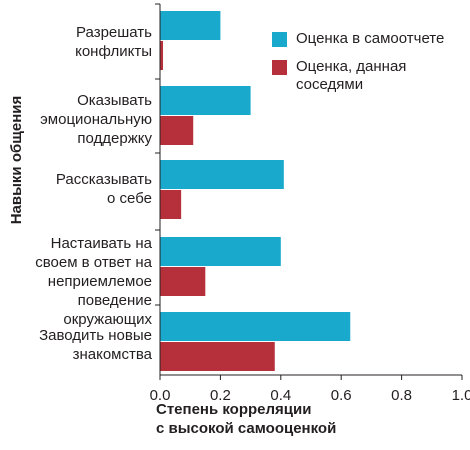  What do you see at coordinates (129, 198) in the screenshot?
I see `category-label-3-line-2: о себе` at bounding box center [129, 198].